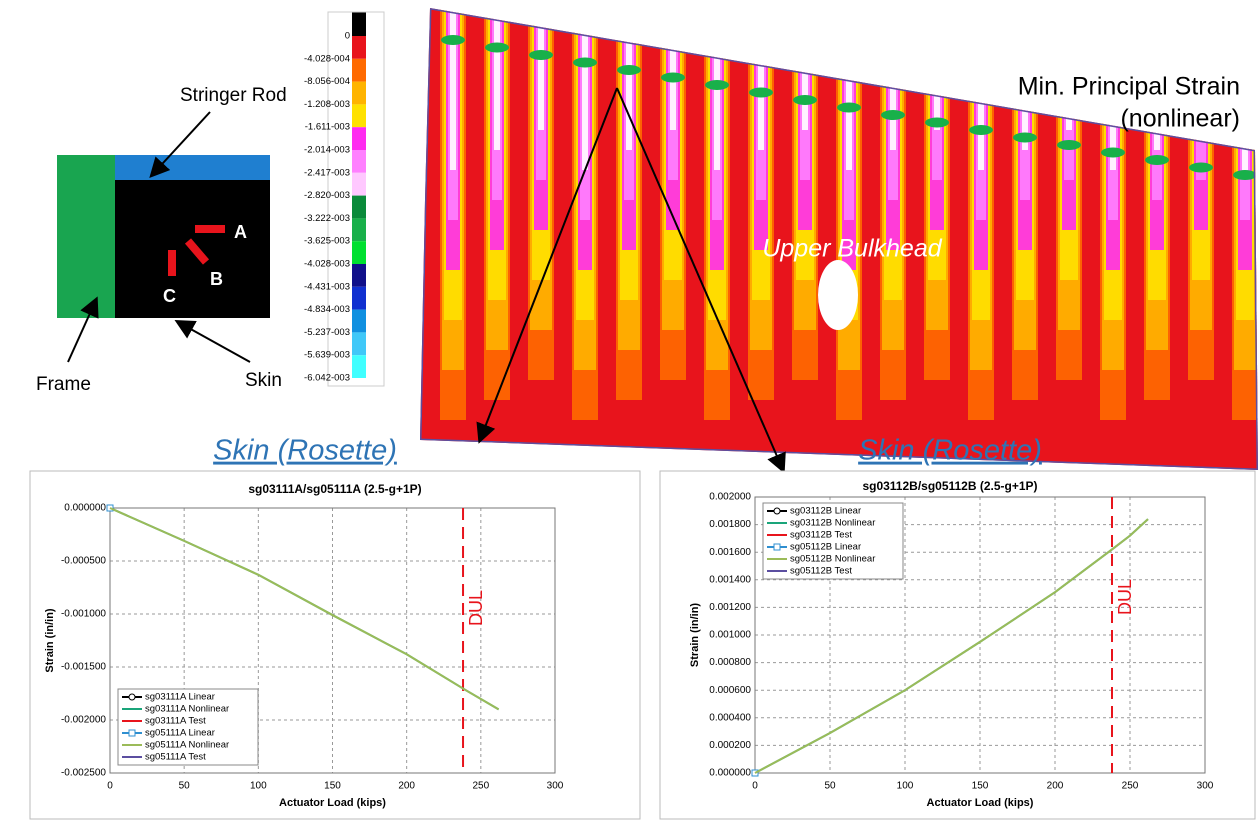 This screenshot has width=1259, height=820. Describe the element at coordinates (161, 240) in the screenshot. I see `gauge-diagram: A B C Stringer Rod Frame Skin` at that location.